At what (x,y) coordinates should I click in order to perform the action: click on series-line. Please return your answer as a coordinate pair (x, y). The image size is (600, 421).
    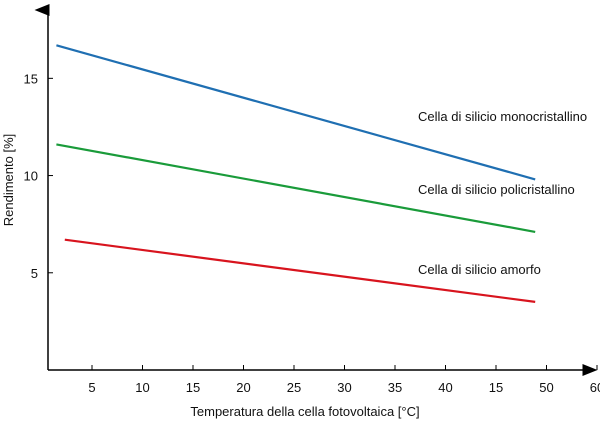
    Looking at the image, I should click on (300, 270).